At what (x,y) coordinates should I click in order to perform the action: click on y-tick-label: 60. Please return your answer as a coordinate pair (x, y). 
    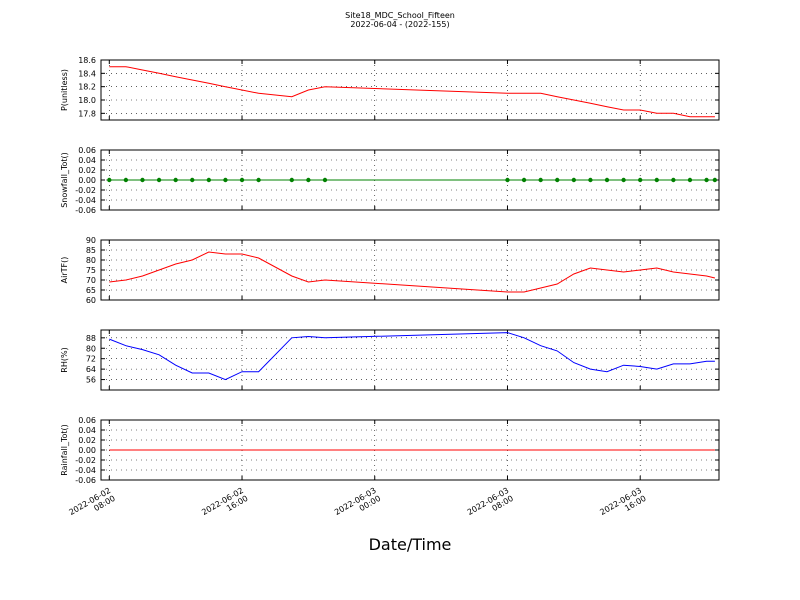
    Looking at the image, I should click on (91, 300).